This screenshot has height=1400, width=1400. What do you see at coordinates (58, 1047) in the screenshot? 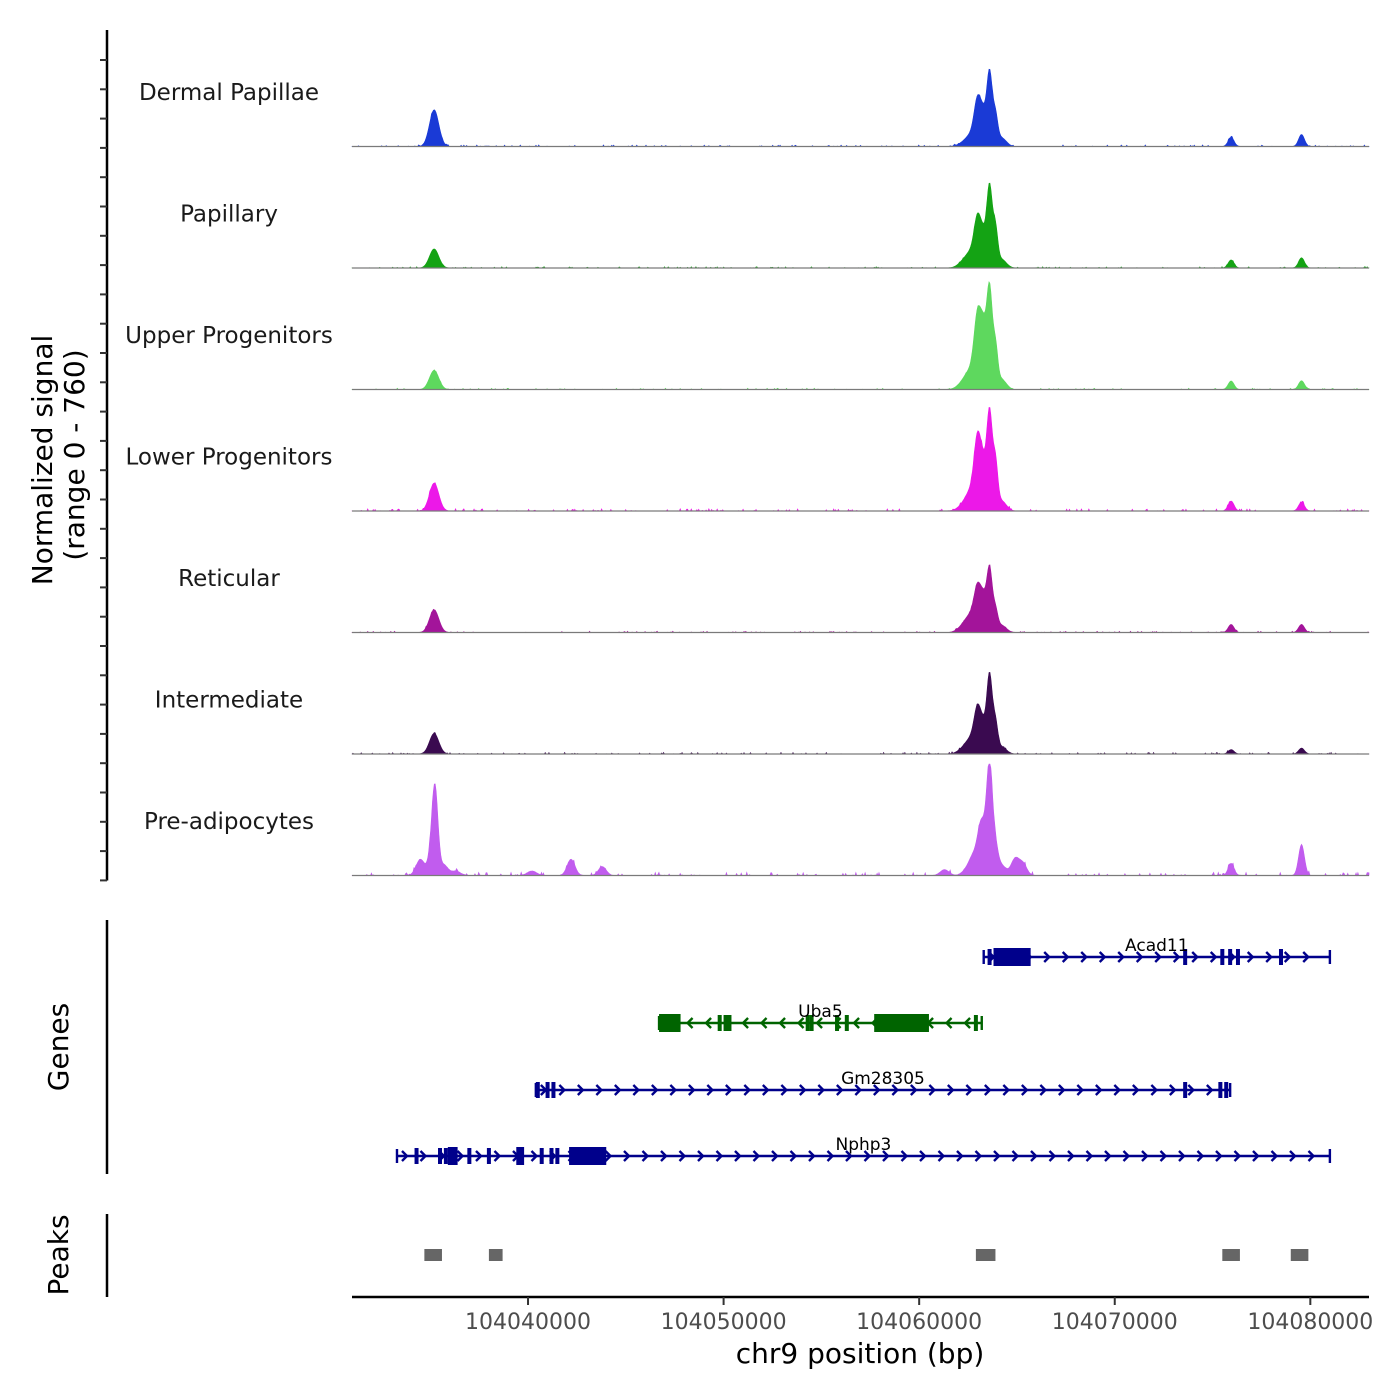
I see `genes-axis-title: Genes` at bounding box center [58, 1047].